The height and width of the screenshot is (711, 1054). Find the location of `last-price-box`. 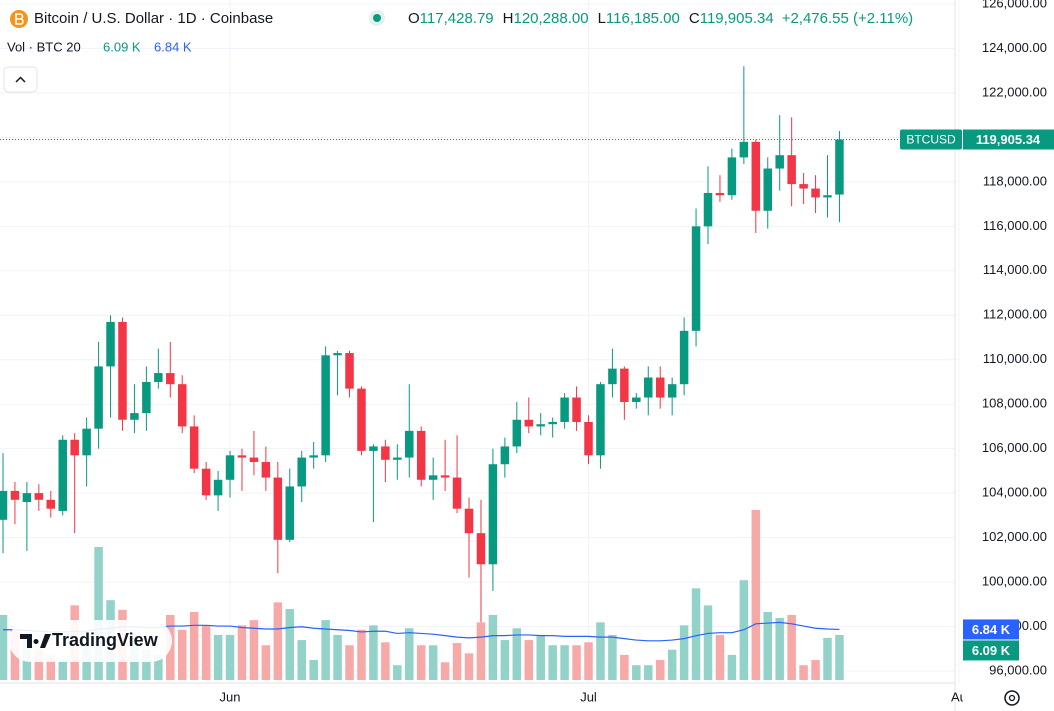

last-price-box is located at coordinates (1008, 139).